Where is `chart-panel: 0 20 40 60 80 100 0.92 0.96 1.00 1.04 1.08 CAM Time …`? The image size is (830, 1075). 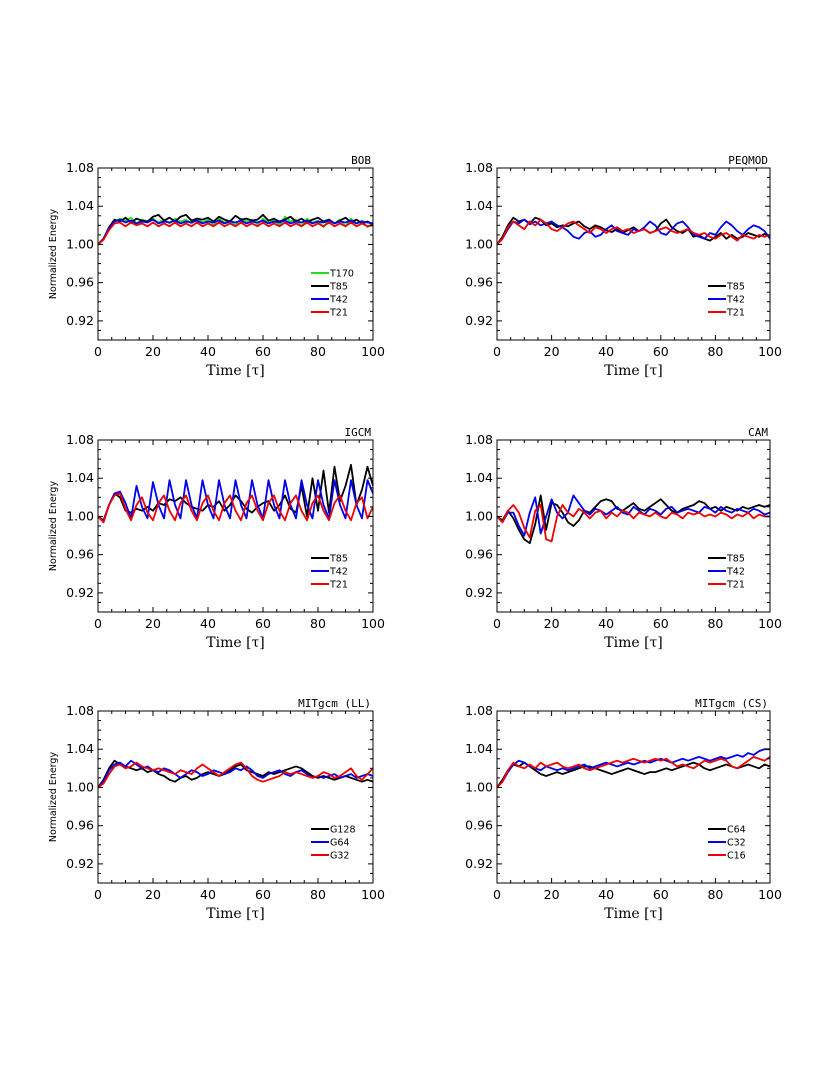
chart-panel: 0 20 40 60 80 100 0.92 0.96 1.00 1.04 1.08 CAM Time … is located at coordinates (623, 538).